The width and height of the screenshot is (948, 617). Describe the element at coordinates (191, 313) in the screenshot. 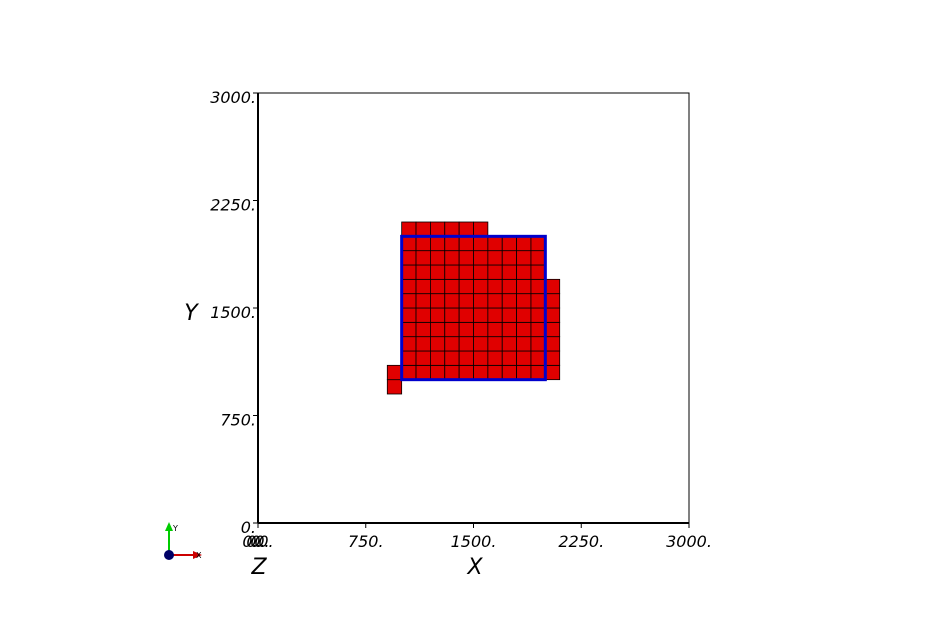

I see `y-axis-title: Y` at that location.